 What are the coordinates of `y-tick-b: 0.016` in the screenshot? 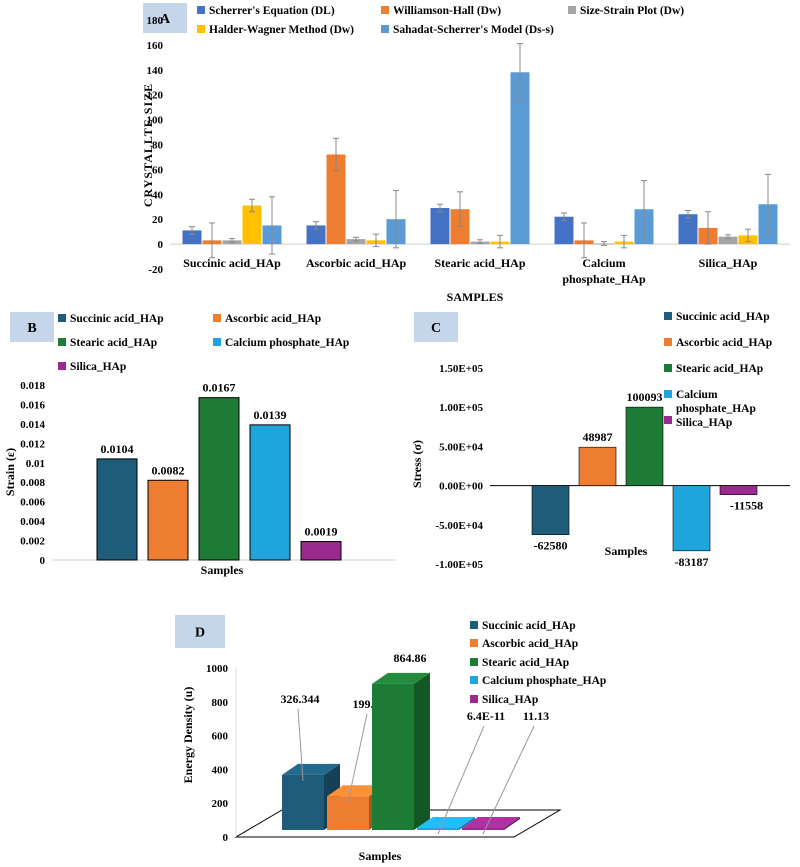 It's located at (32, 405).